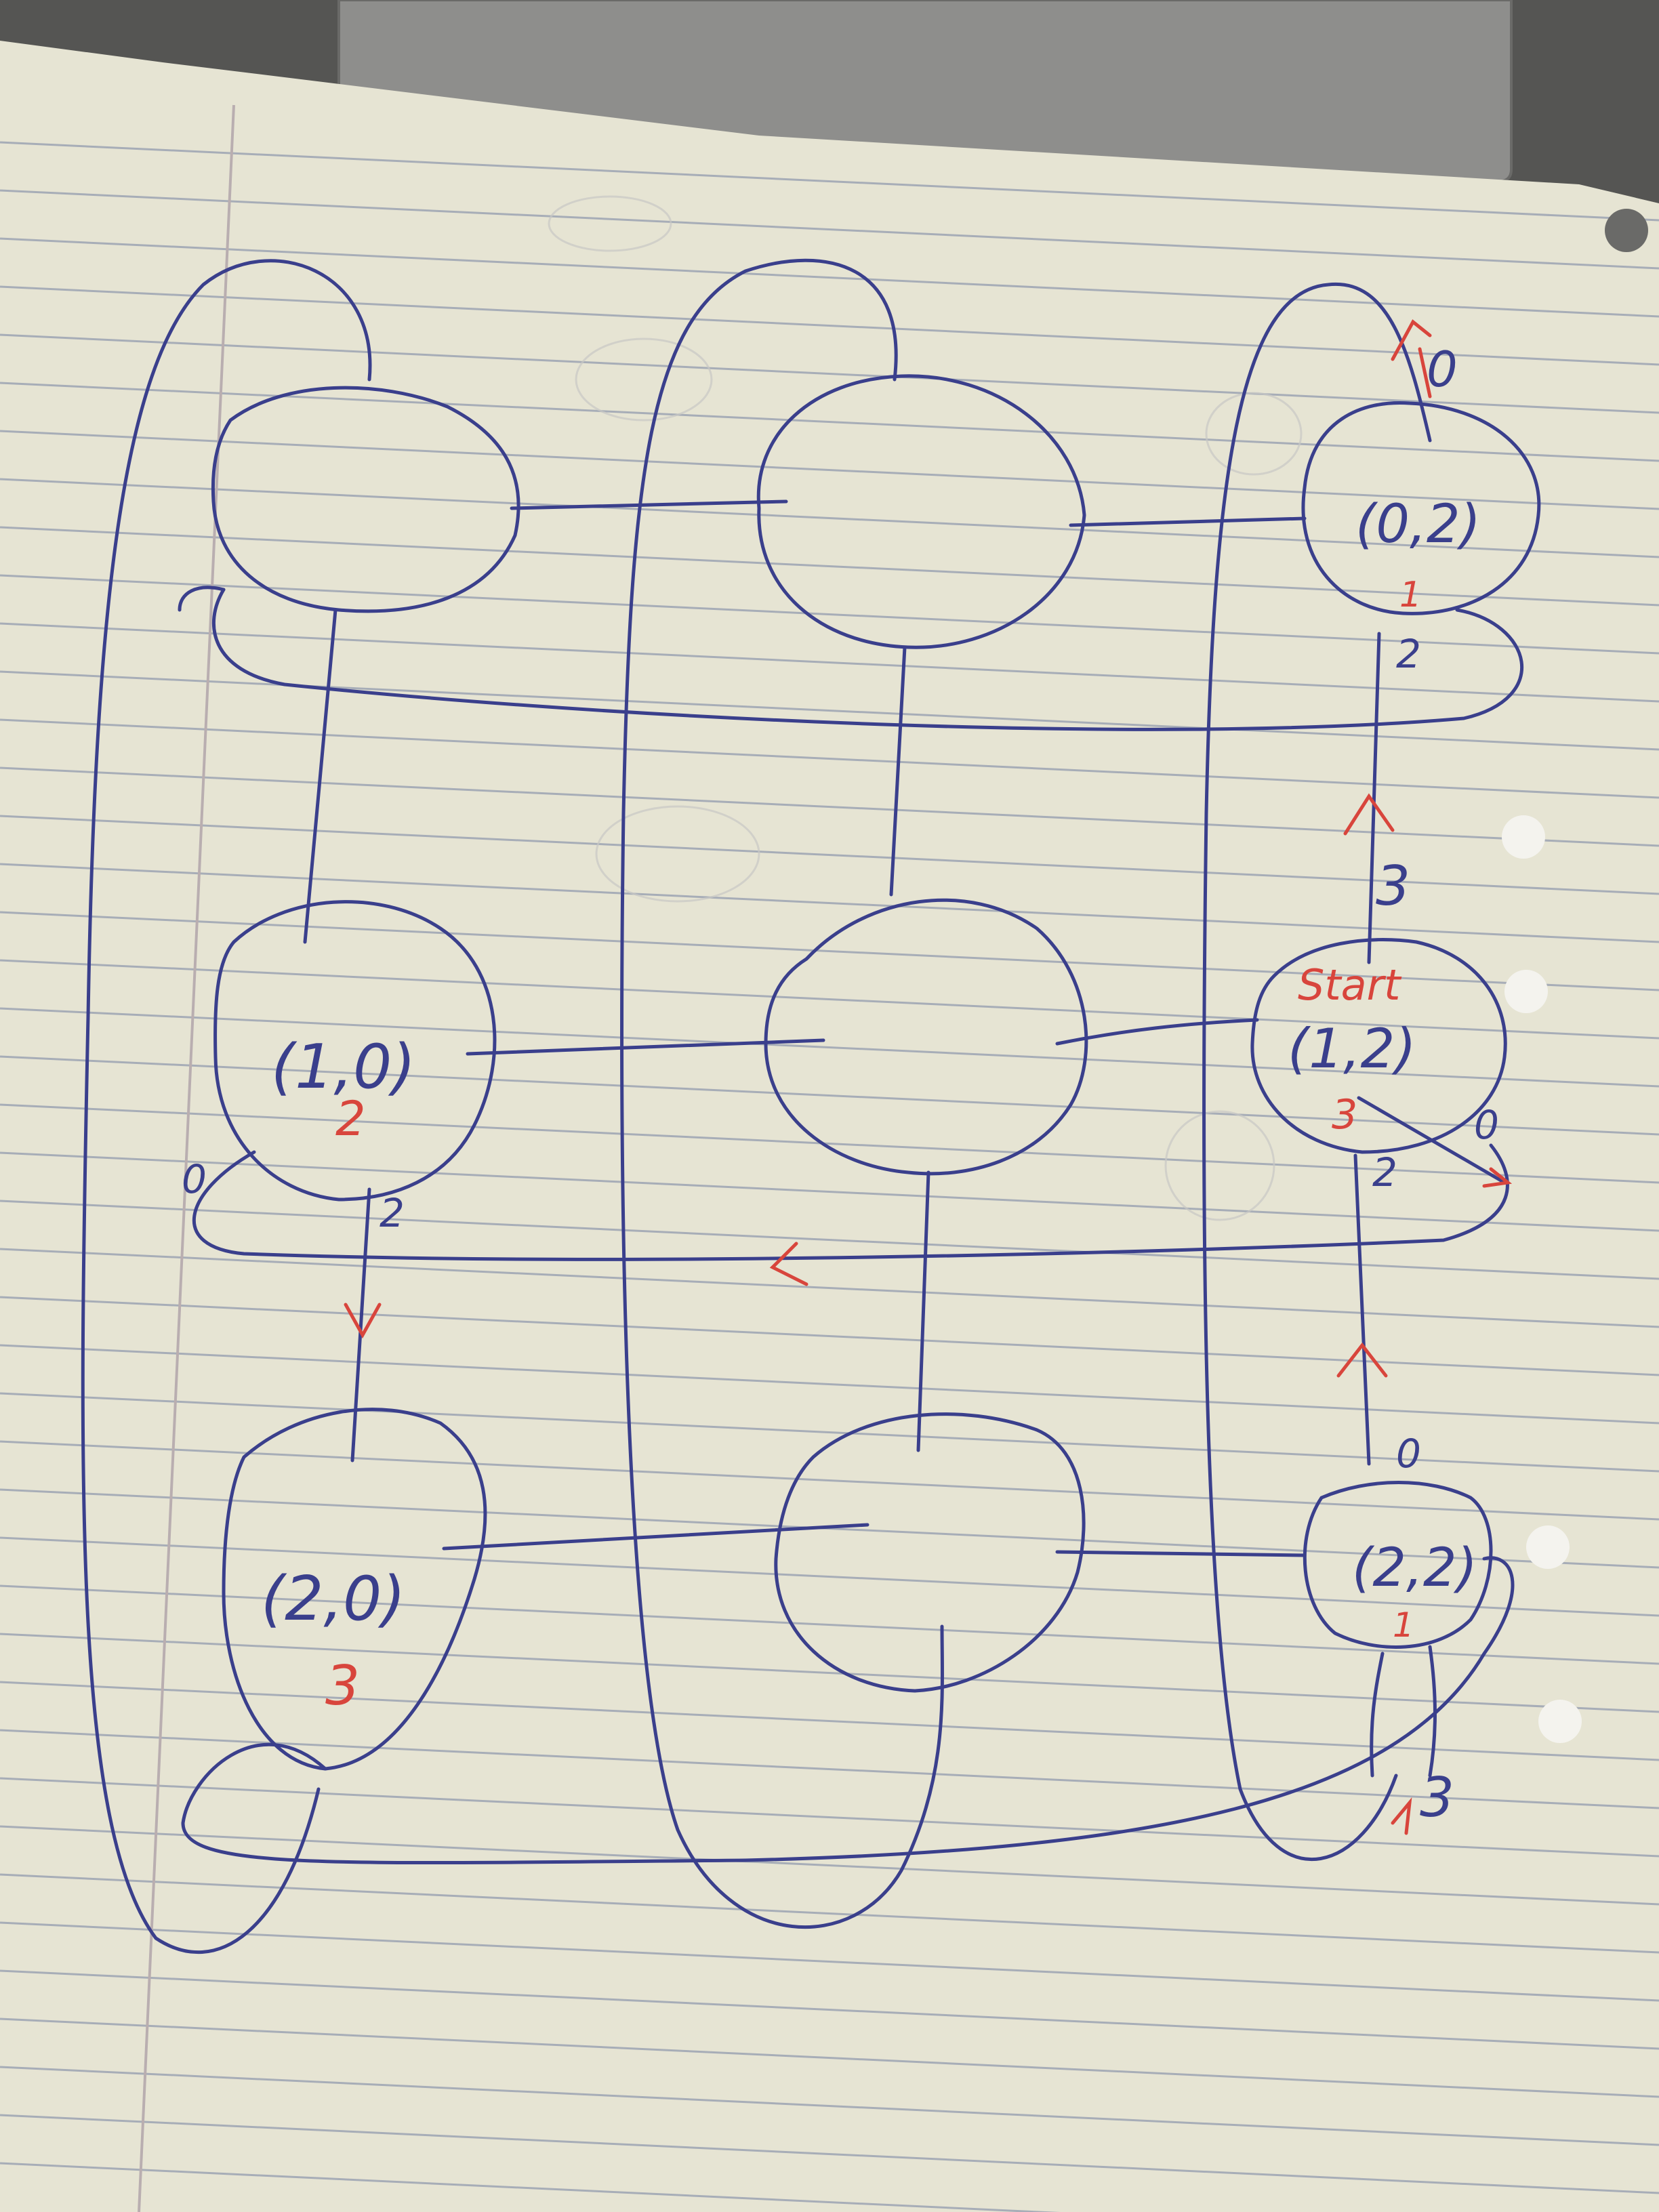 The width and height of the screenshot is (1659, 2212). I want to click on edge-n22-up-arrow-line, so click(1432, 1712).